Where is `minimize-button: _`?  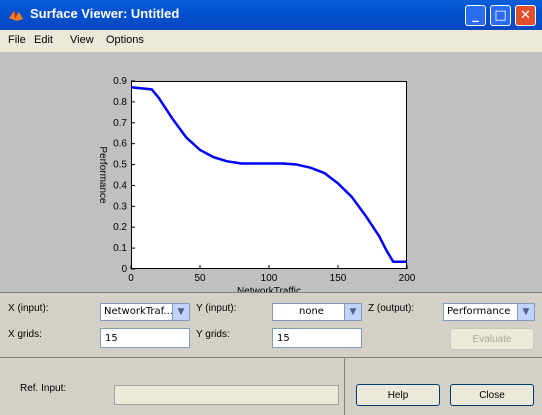 minimize-button: _ is located at coordinates (475, 15).